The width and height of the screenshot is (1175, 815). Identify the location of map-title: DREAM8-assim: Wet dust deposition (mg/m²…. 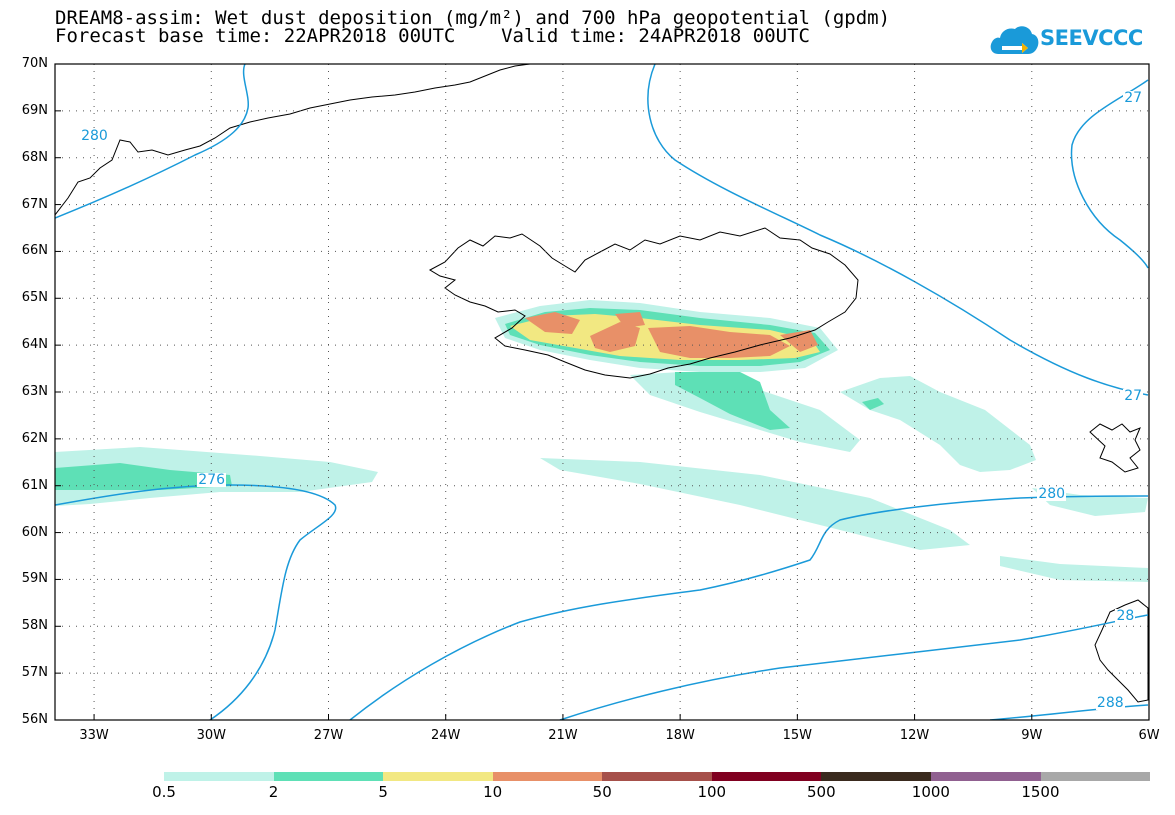
(473, 18).